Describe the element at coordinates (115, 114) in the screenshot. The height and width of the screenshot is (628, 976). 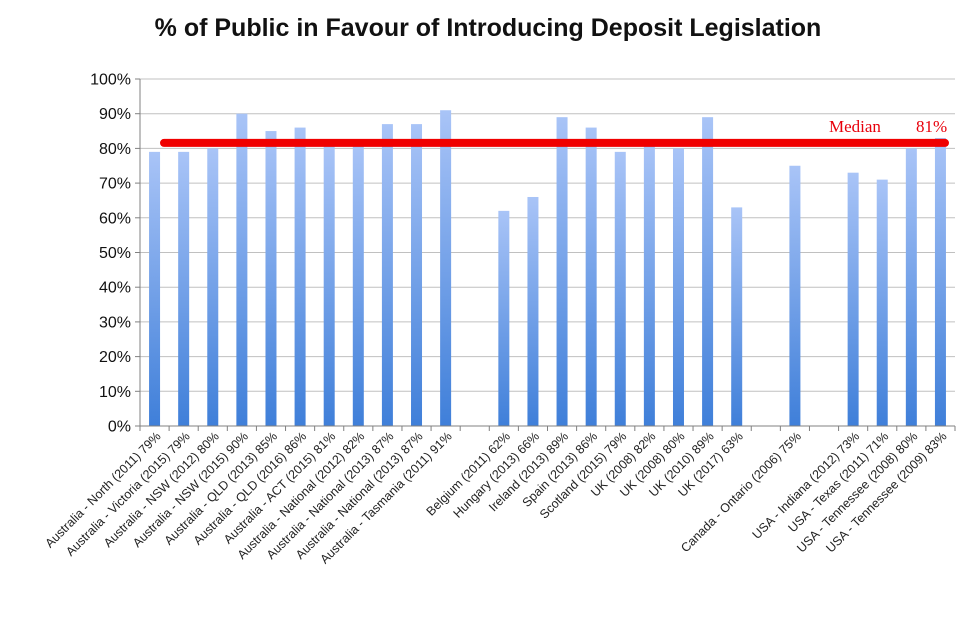
I see `y-tick-label: 90%` at that location.